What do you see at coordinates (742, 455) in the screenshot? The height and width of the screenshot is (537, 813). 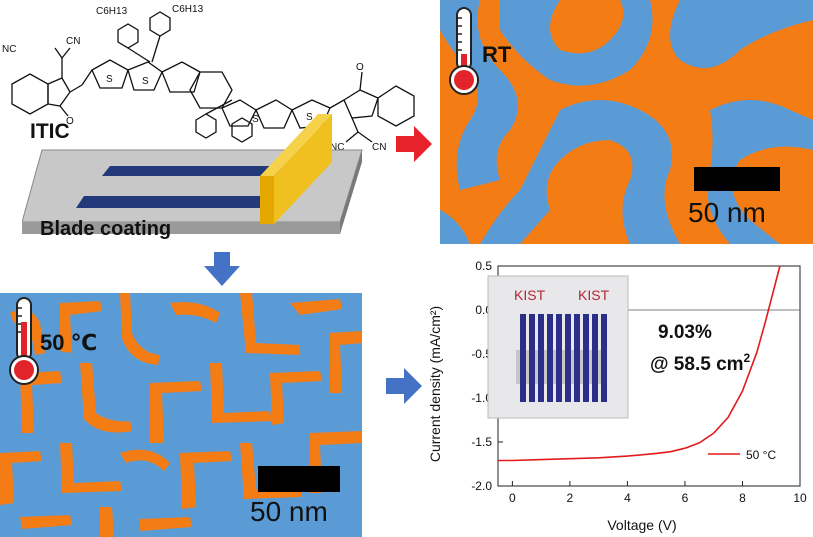 I see `chart-legend: 50 °C` at bounding box center [742, 455].